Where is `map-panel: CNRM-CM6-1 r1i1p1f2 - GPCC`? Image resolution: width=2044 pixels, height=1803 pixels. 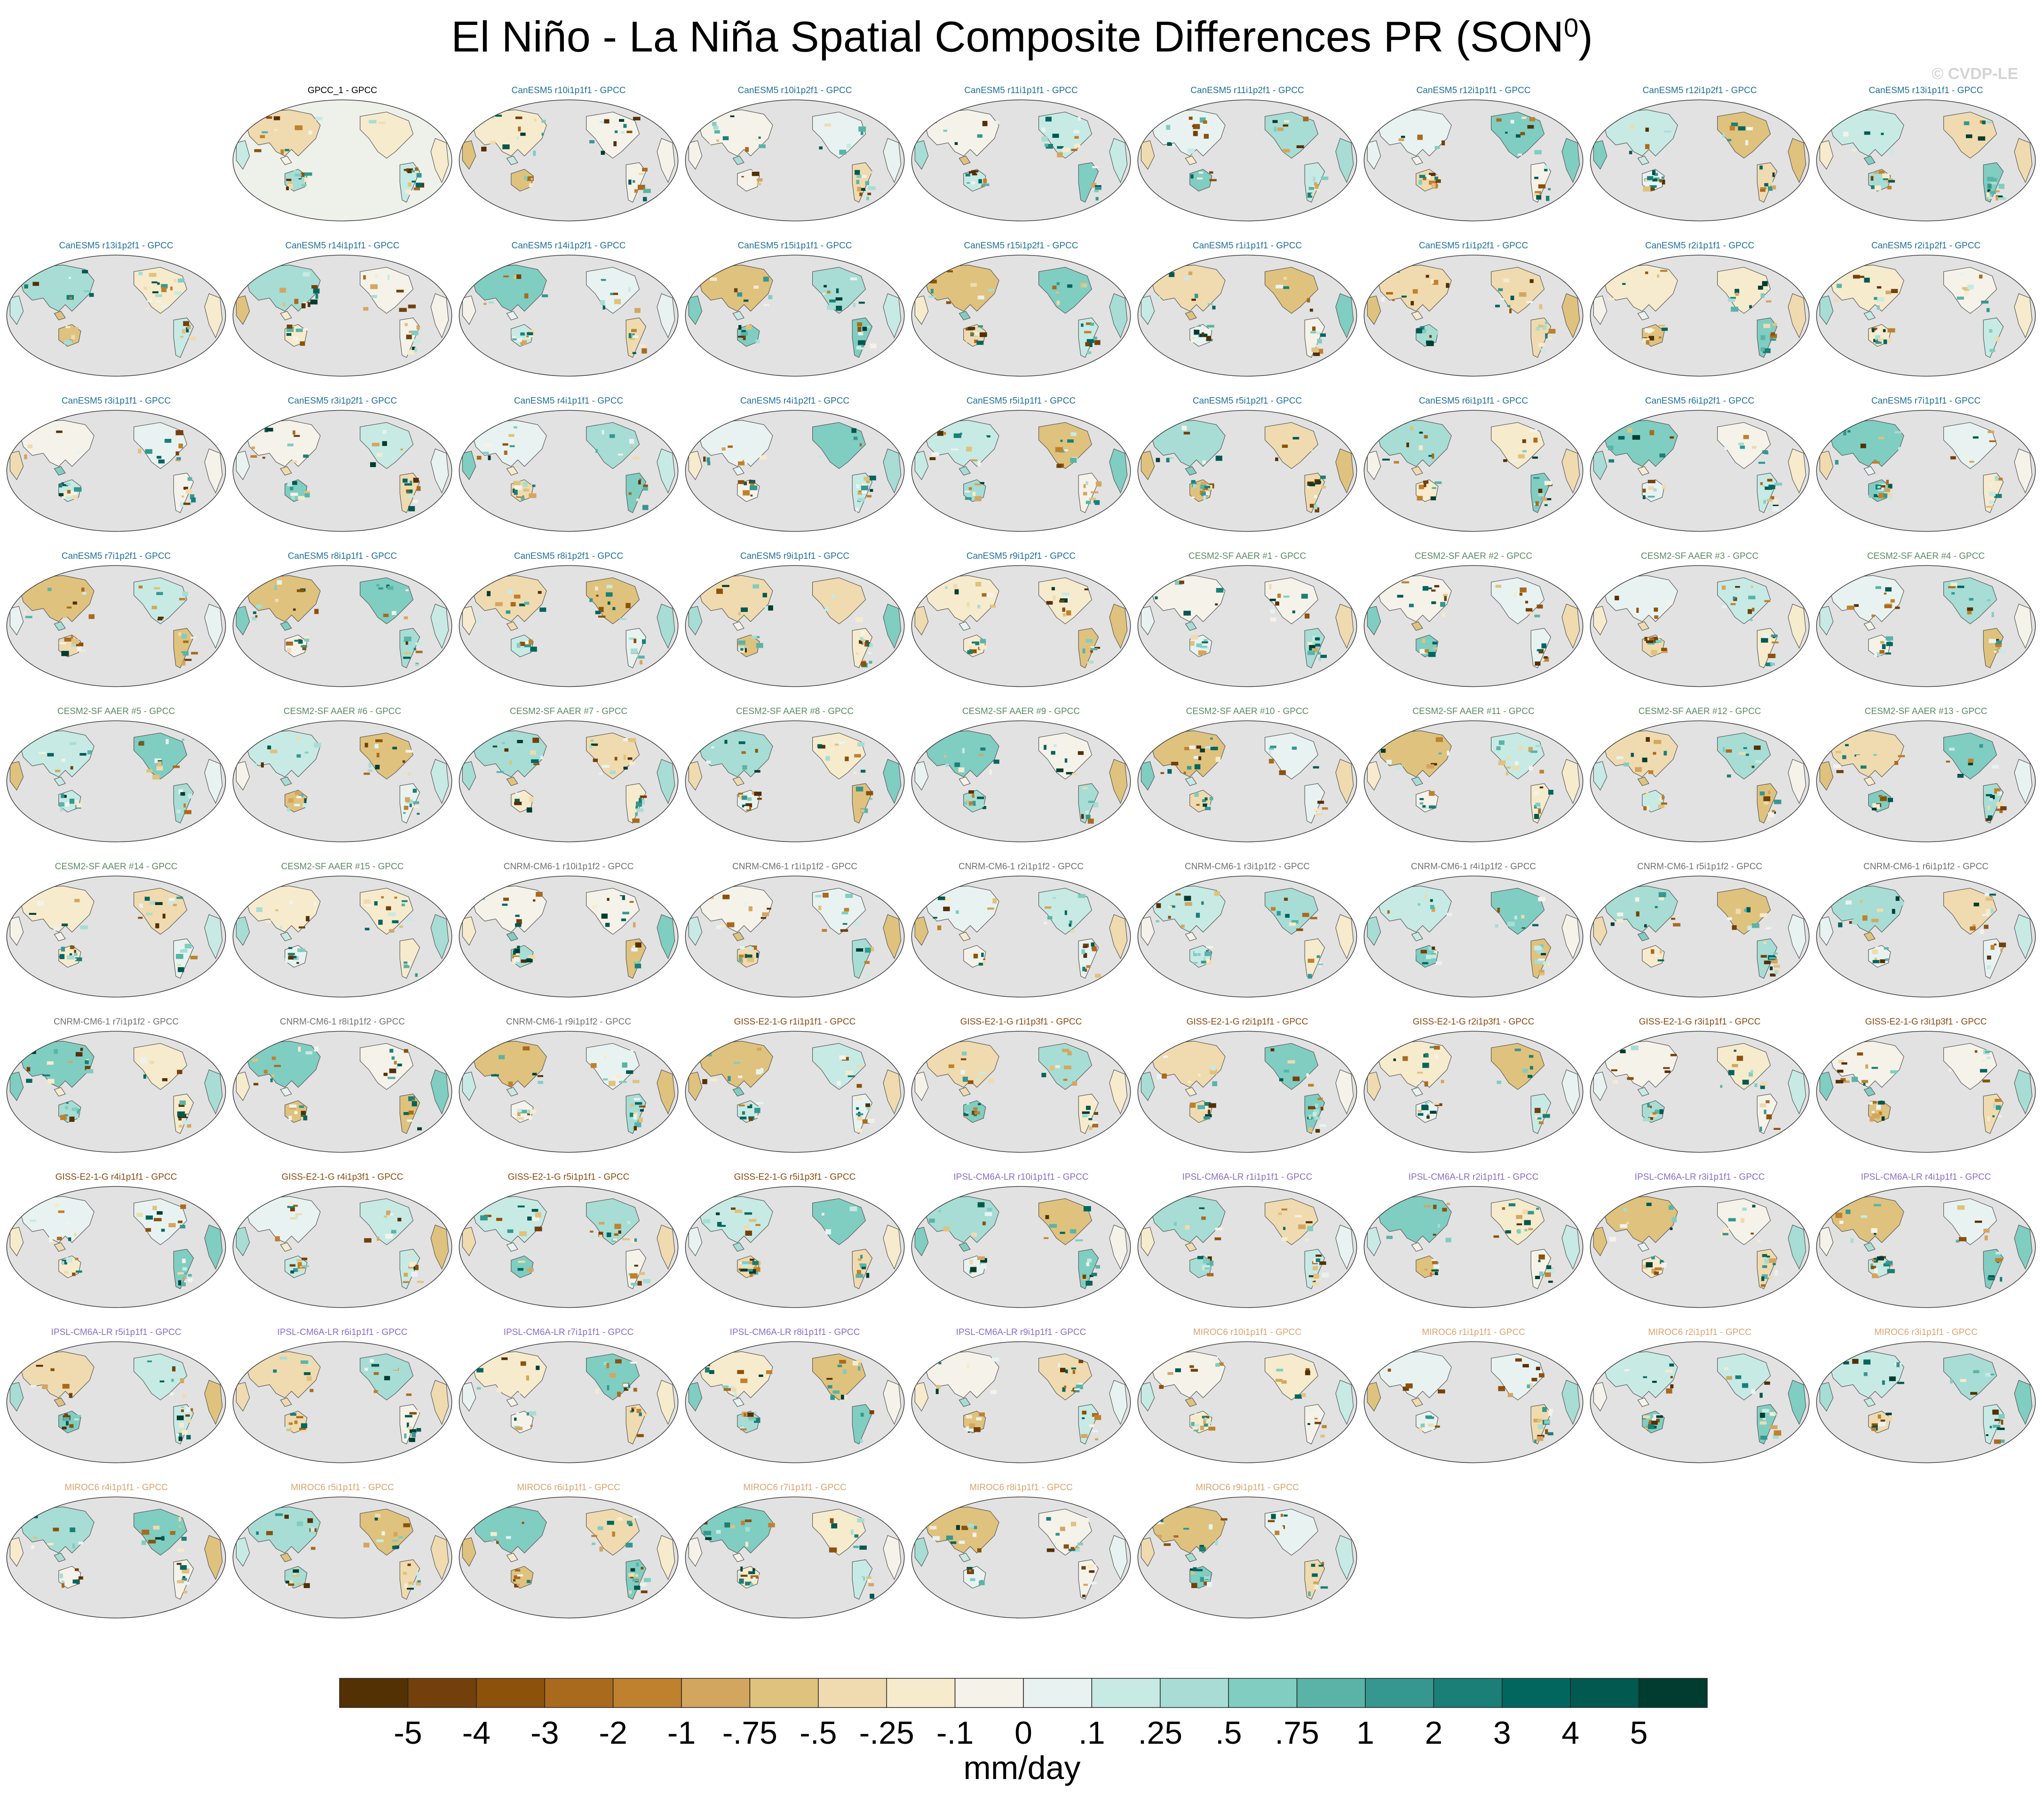
map-panel: CNRM-CM6-1 r1i1p1f2 - GPCC is located at coordinates (794, 930).